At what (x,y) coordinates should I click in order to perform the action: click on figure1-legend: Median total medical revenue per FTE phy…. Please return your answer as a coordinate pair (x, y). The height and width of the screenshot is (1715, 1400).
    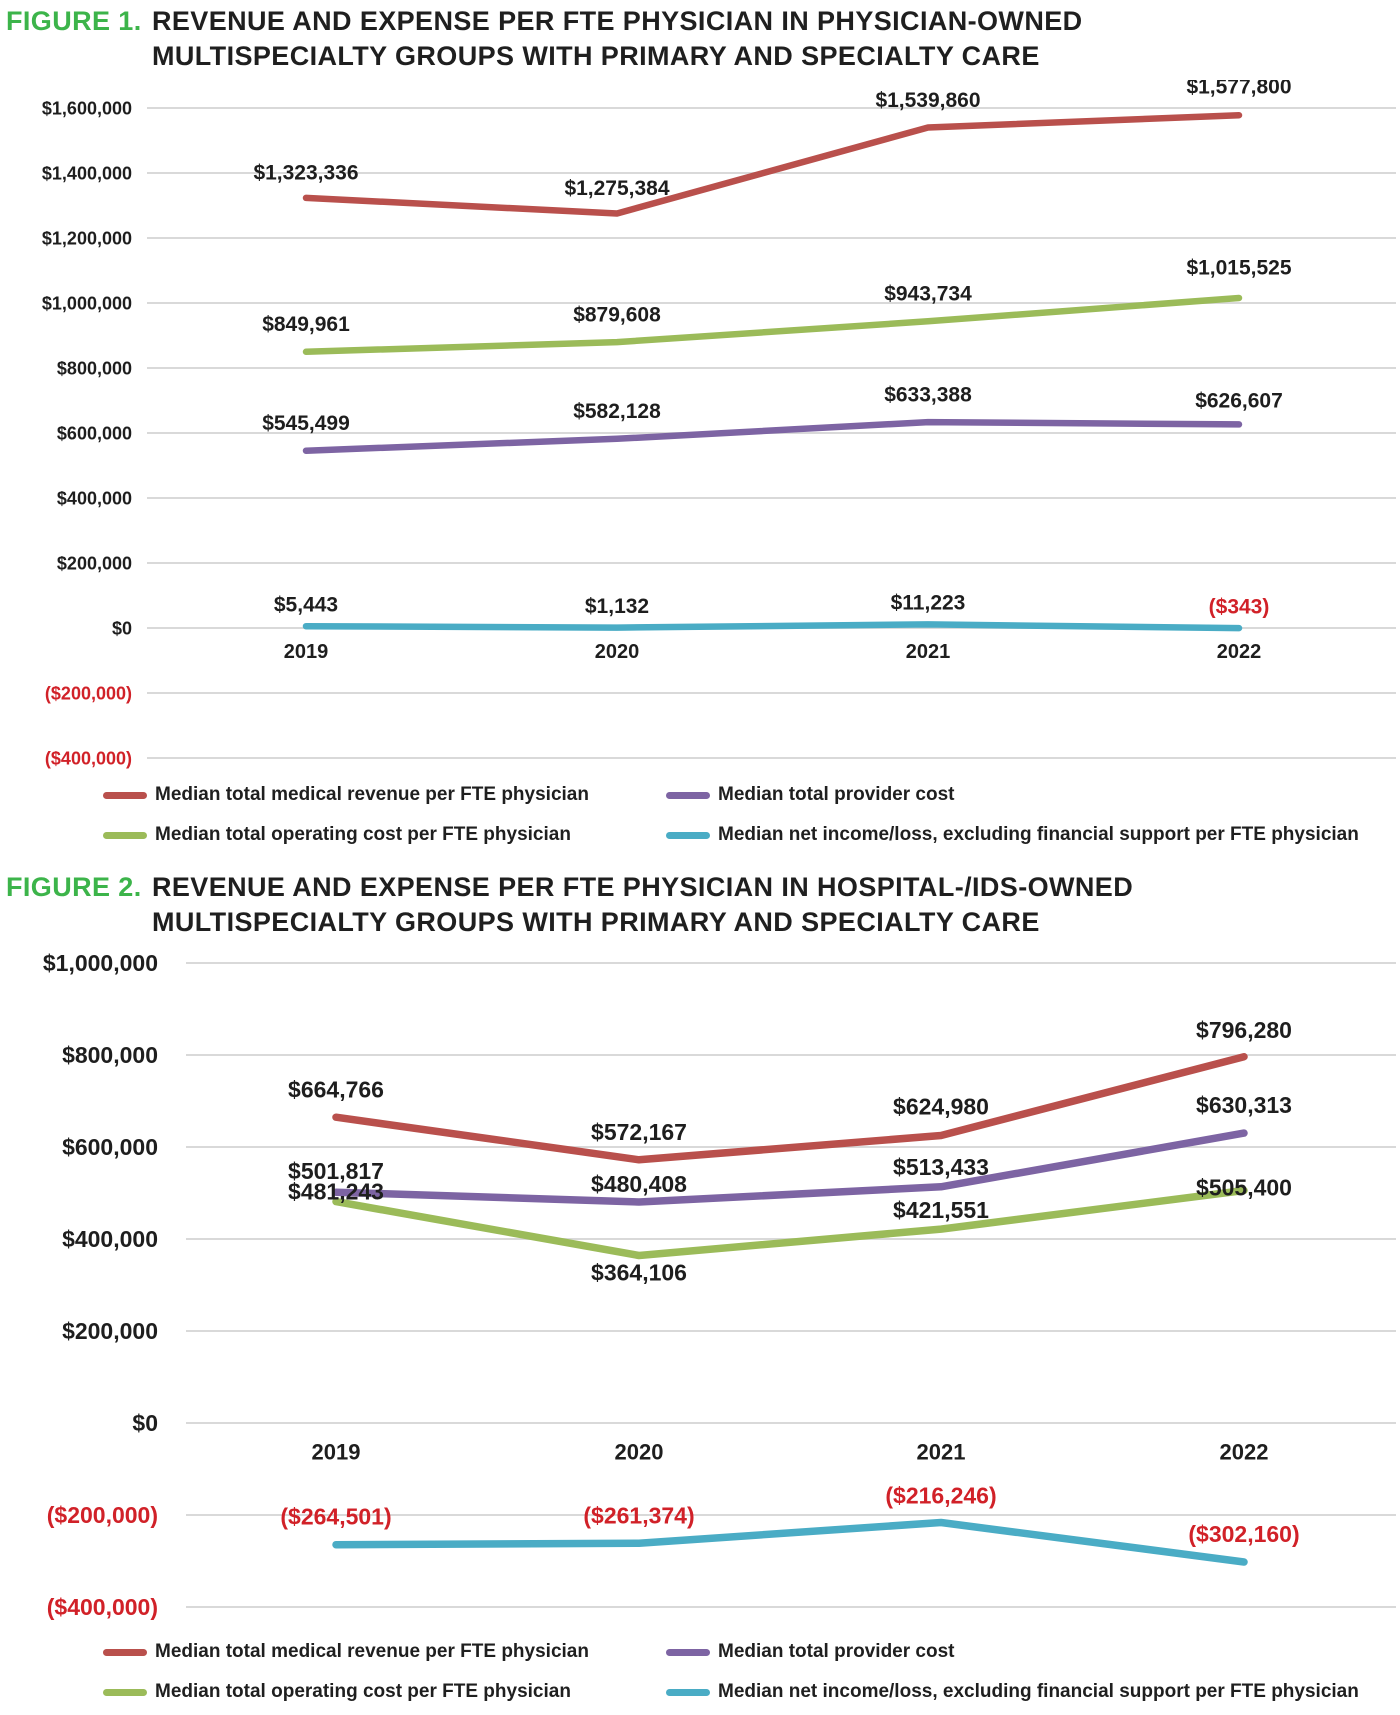
    Looking at the image, I should click on (749, 815).